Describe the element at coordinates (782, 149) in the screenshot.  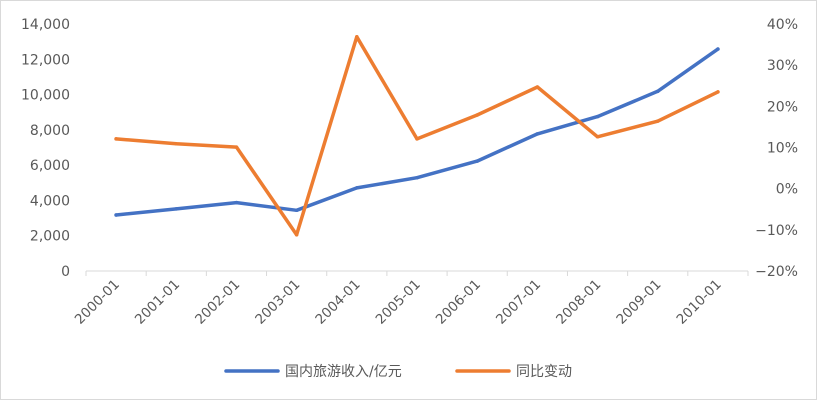
I see `y-right-tick-label: 10%` at that location.